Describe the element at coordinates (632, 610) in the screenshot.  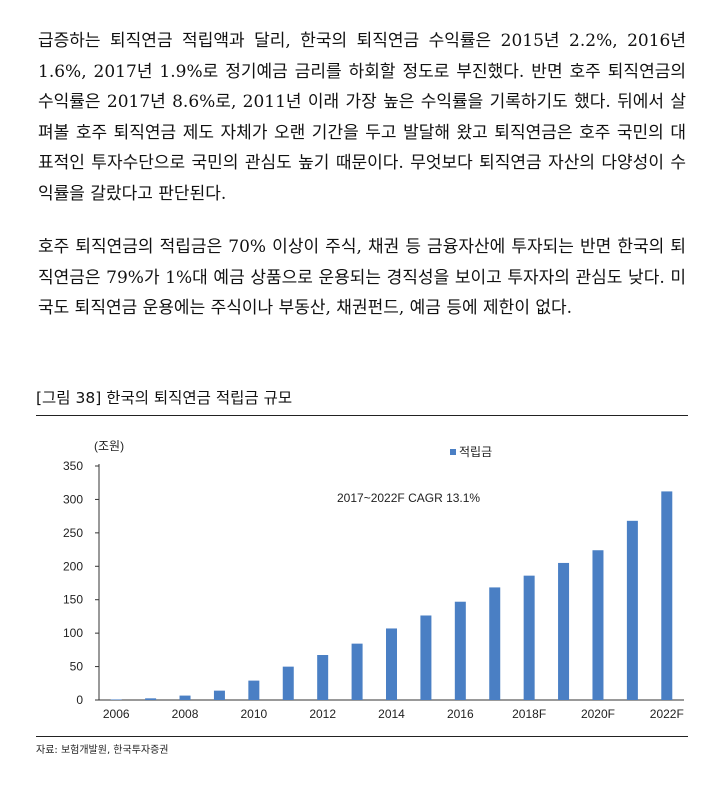
I see `bar-2021F` at that location.